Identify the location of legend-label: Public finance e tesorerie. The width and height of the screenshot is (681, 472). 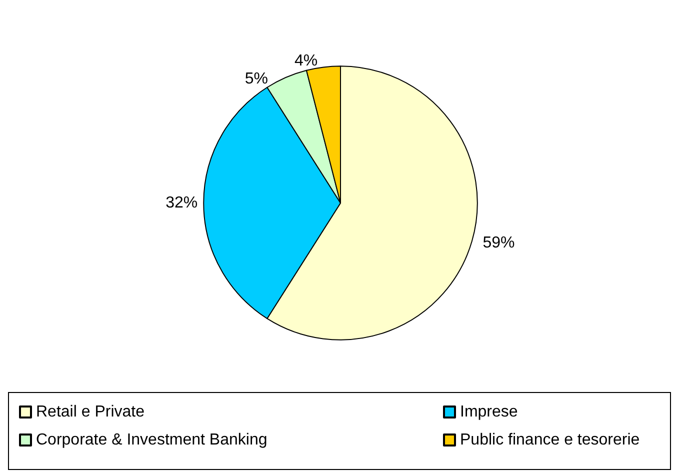
(550, 440).